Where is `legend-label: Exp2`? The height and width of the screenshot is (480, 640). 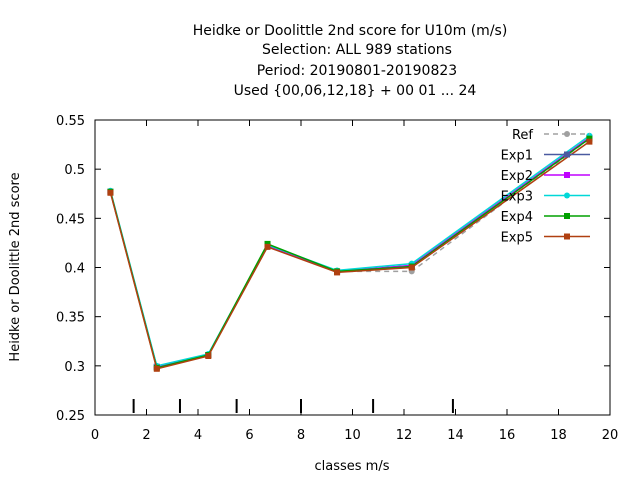
legend-label: Exp2 is located at coordinates (517, 176).